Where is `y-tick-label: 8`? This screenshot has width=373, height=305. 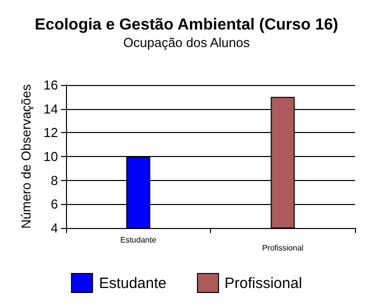
y-tick-label: 8 is located at coordinates (54, 180).